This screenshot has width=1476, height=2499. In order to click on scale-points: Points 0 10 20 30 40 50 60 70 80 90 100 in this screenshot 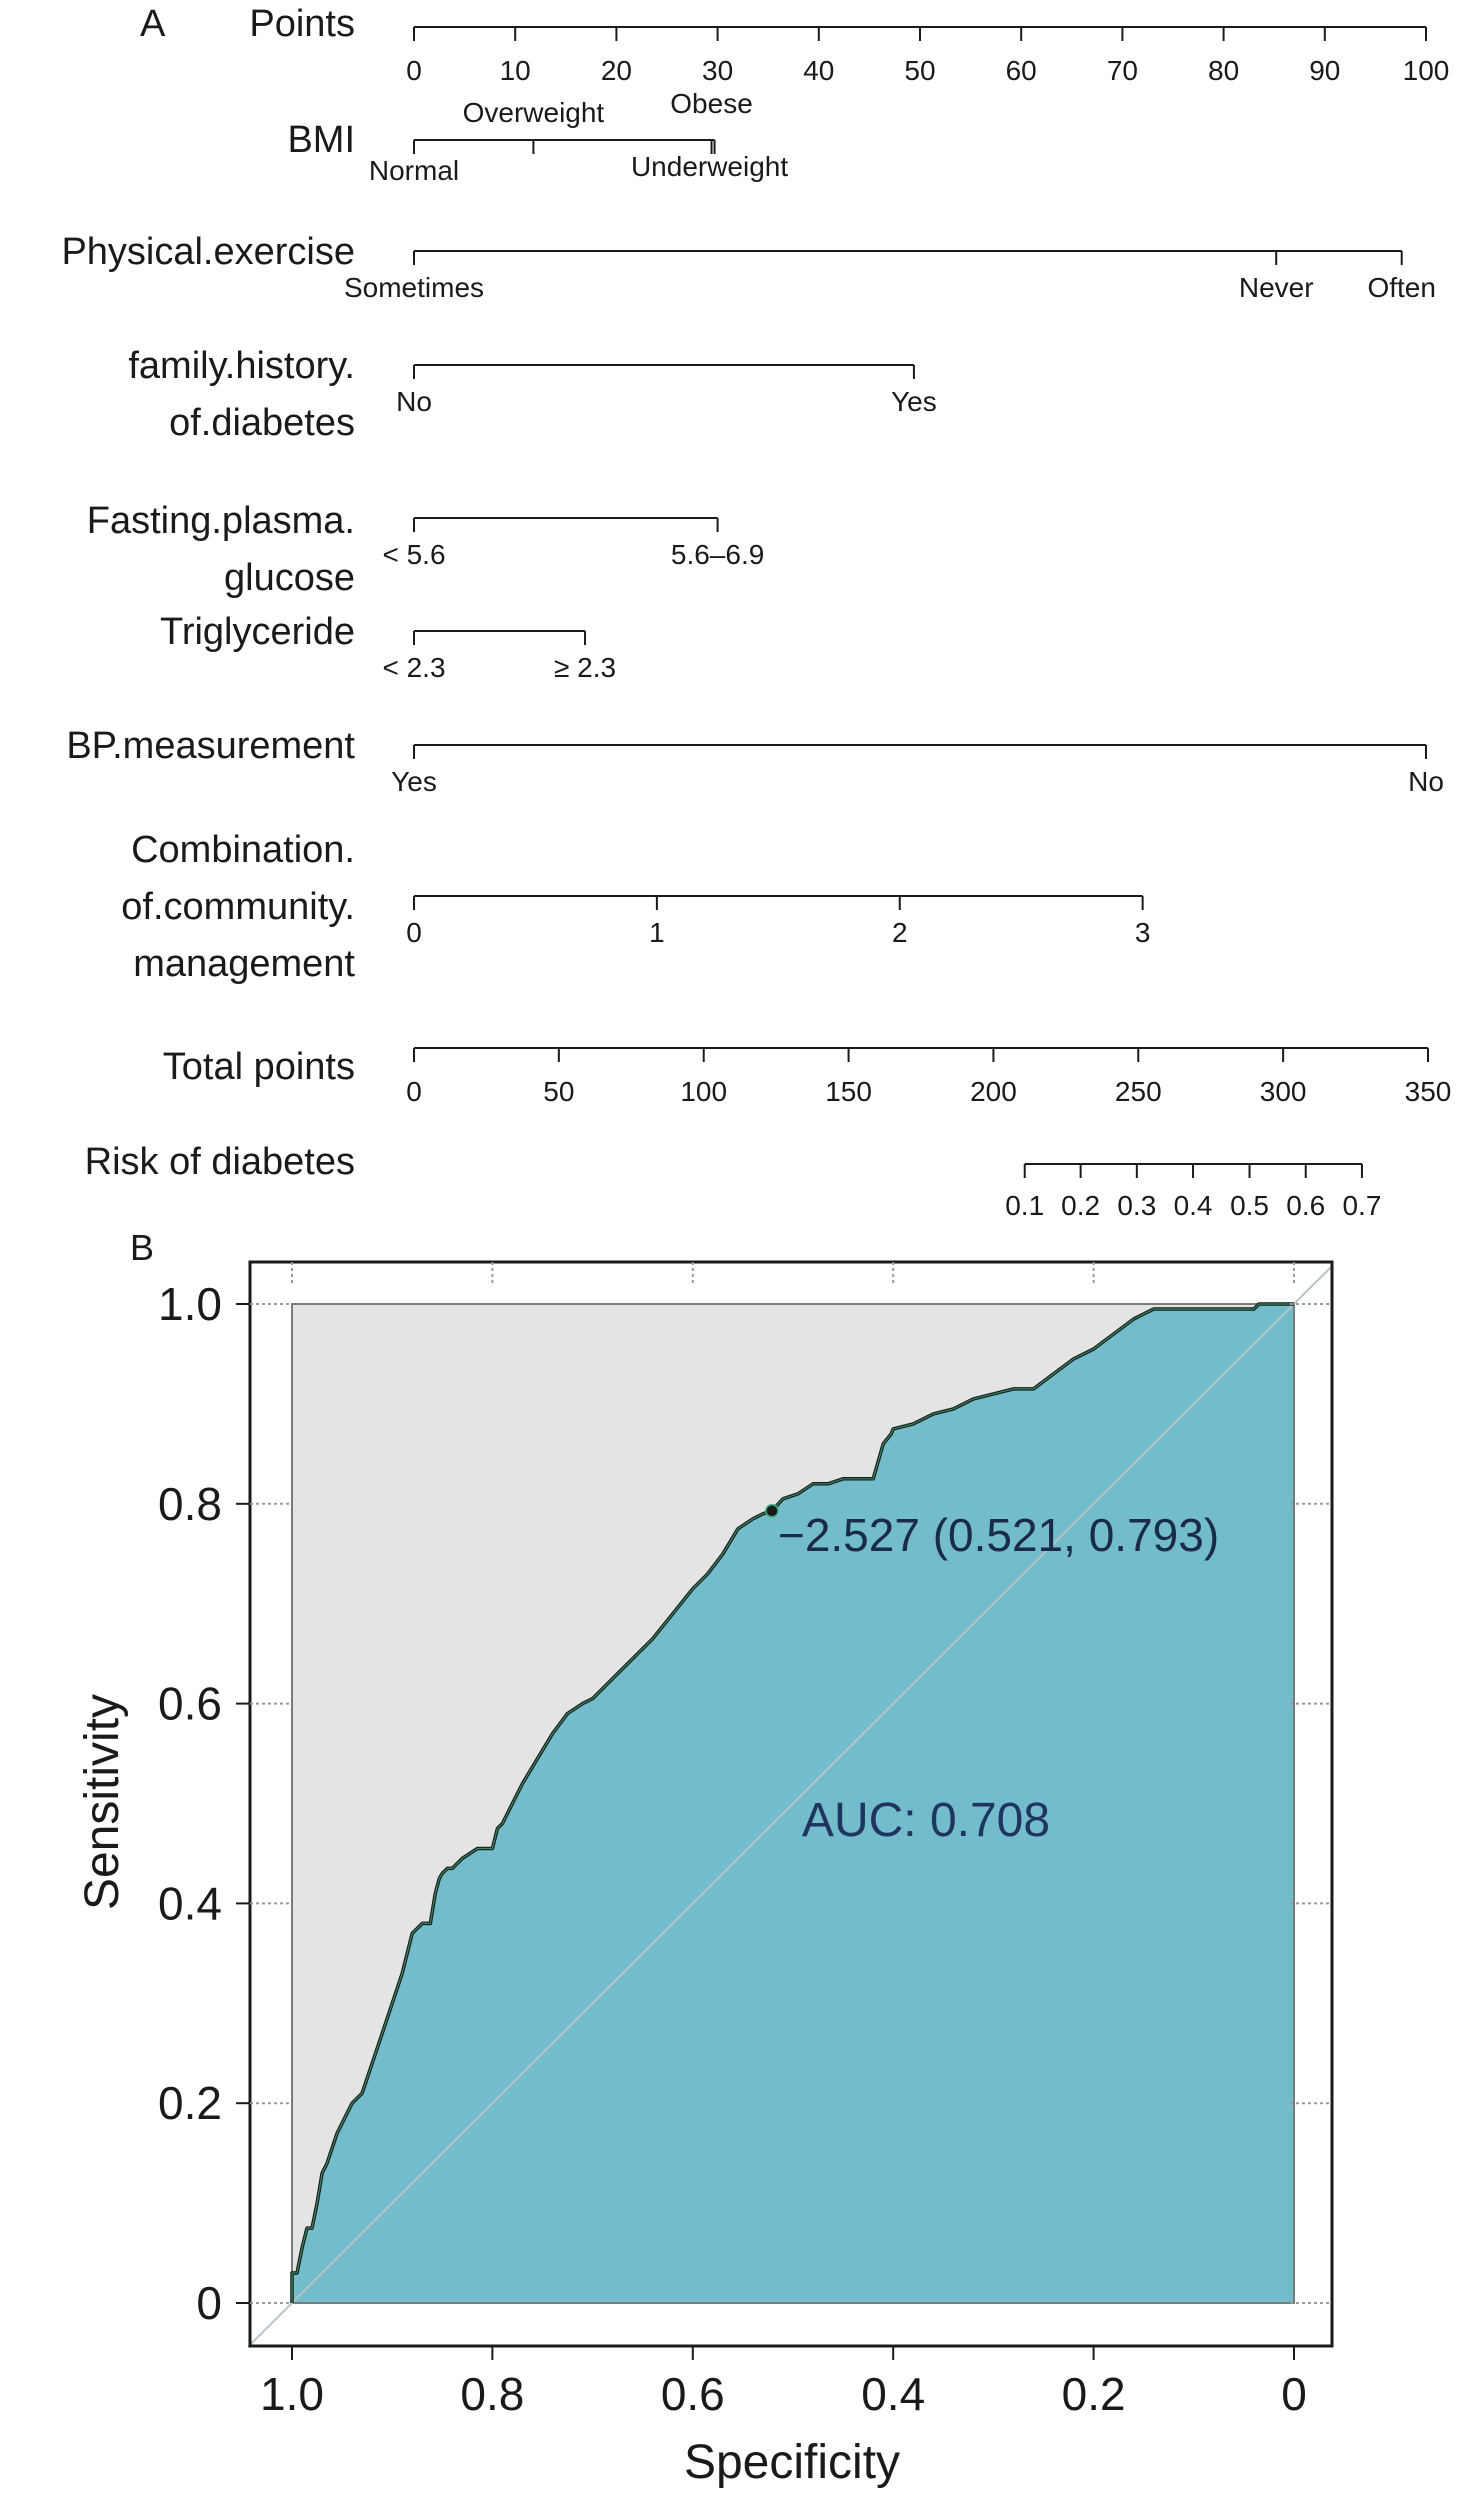, I will do `click(849, 44)`.